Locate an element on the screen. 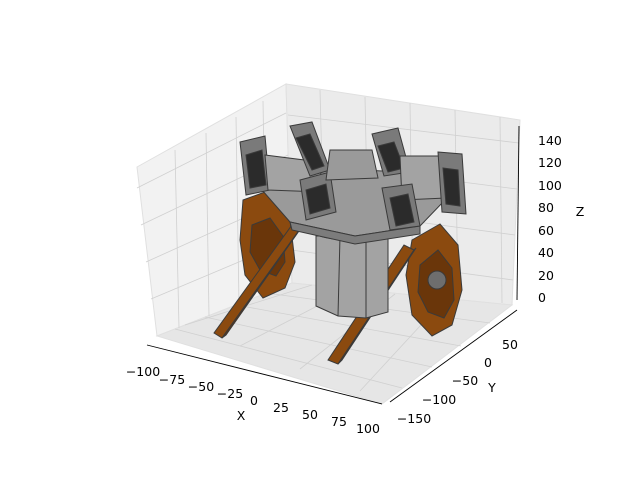 The height and width of the screenshot is (484, 640). y-ticks: 50 0 −50 −100 −150 is located at coordinates (457, 381).